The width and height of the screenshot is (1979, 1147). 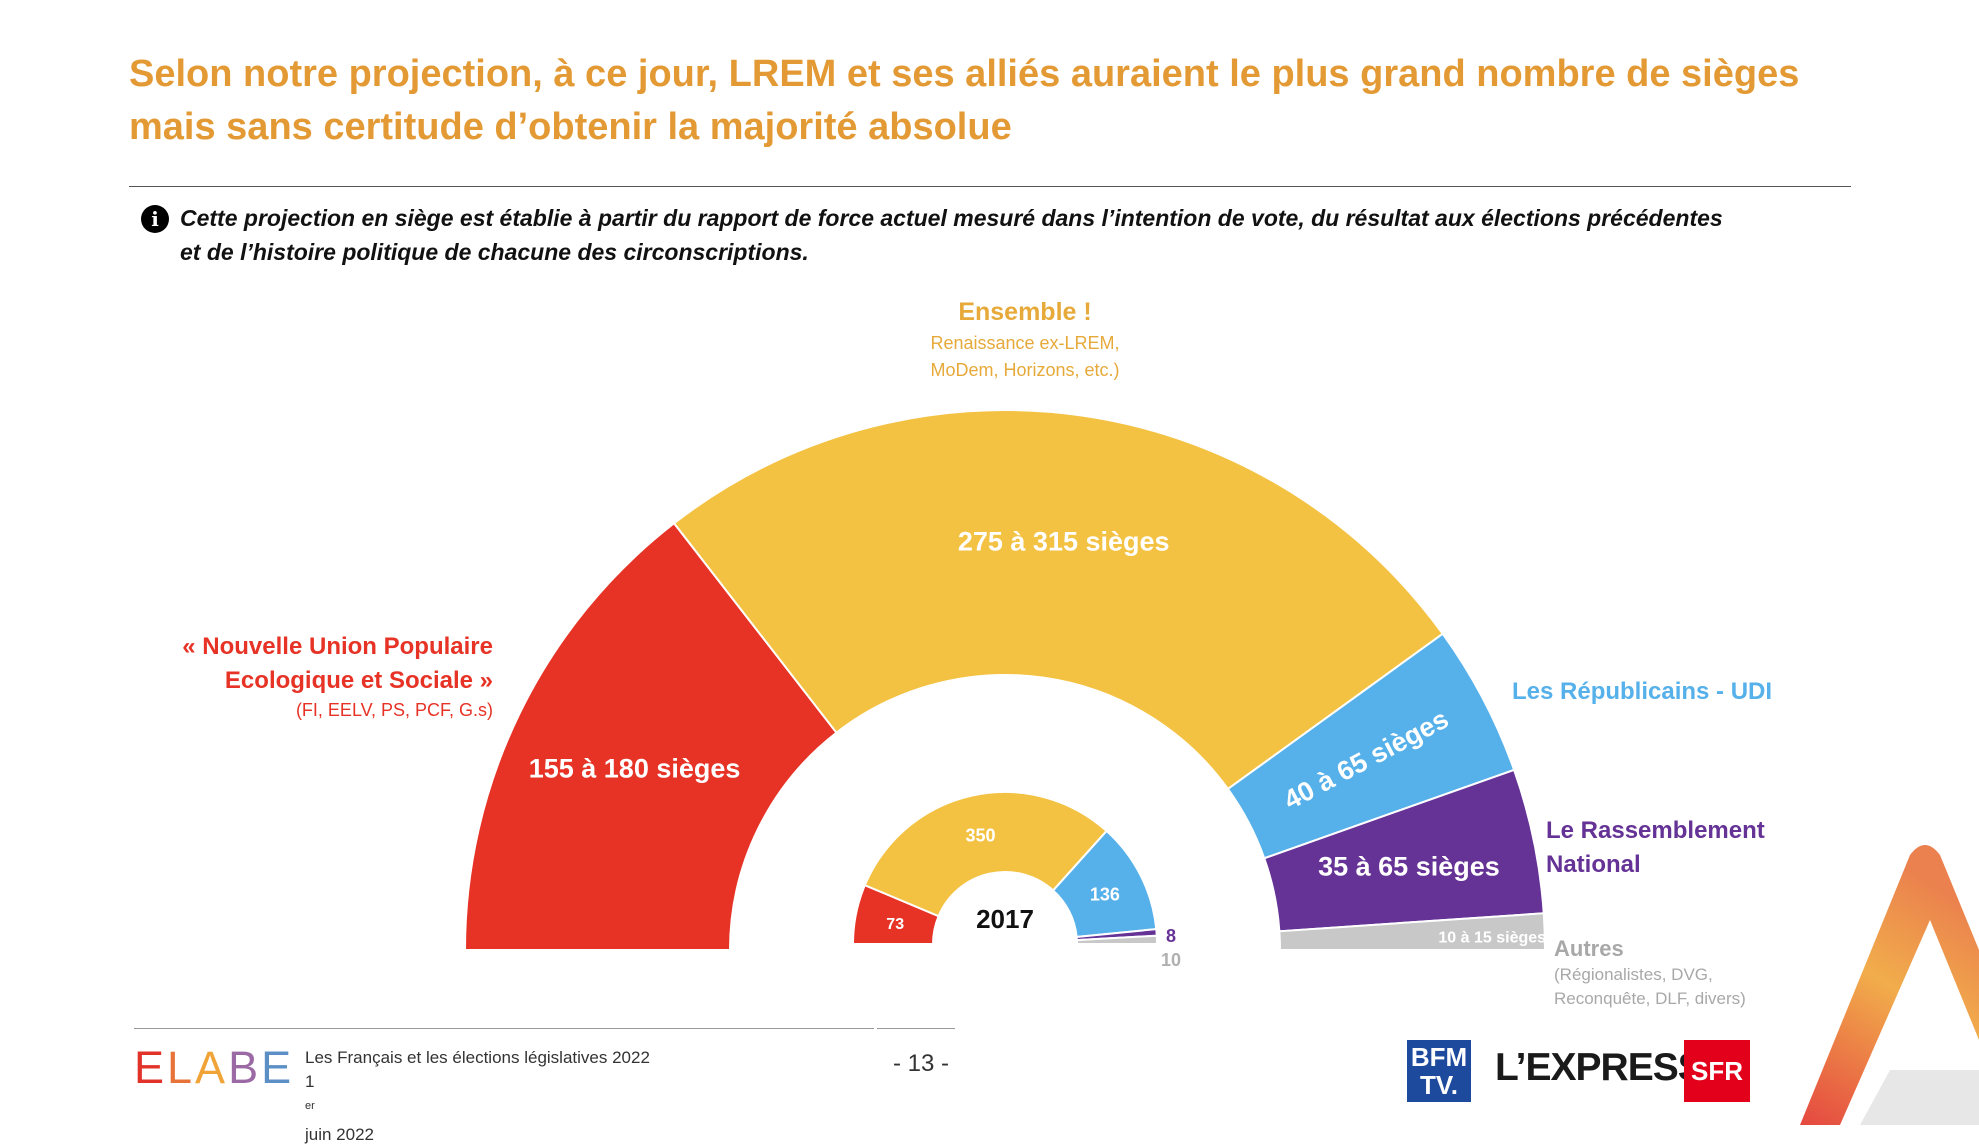 What do you see at coordinates (1064, 542) in the screenshot?
I see `projection-label-ensemble: 275 à 315 sièges` at bounding box center [1064, 542].